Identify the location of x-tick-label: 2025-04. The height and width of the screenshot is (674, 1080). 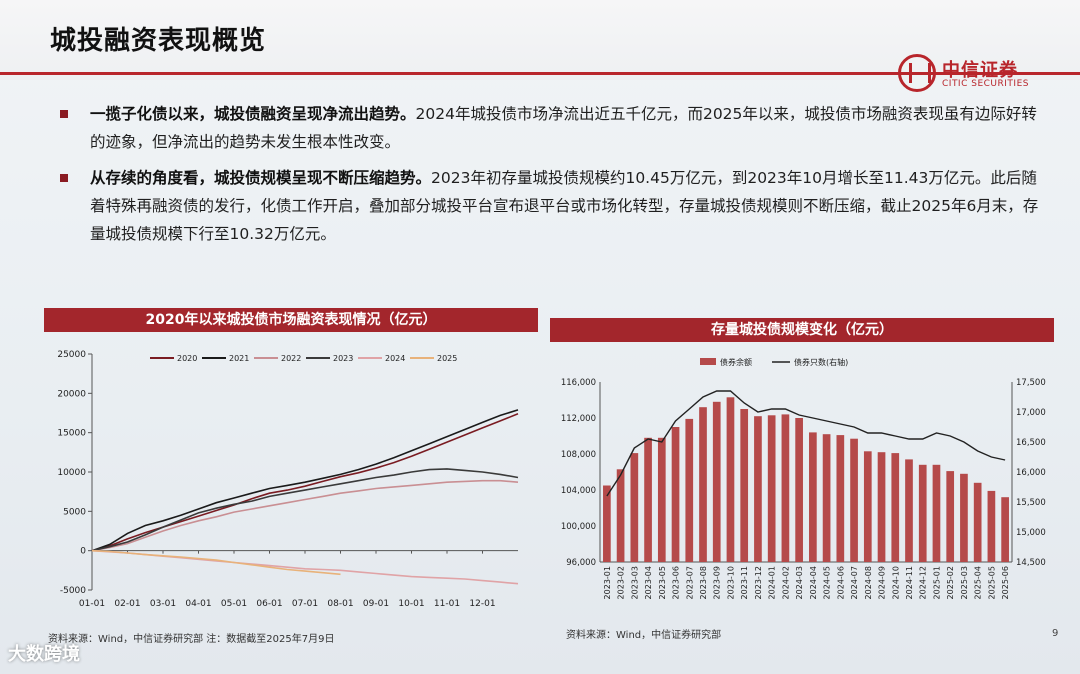
(978, 582).